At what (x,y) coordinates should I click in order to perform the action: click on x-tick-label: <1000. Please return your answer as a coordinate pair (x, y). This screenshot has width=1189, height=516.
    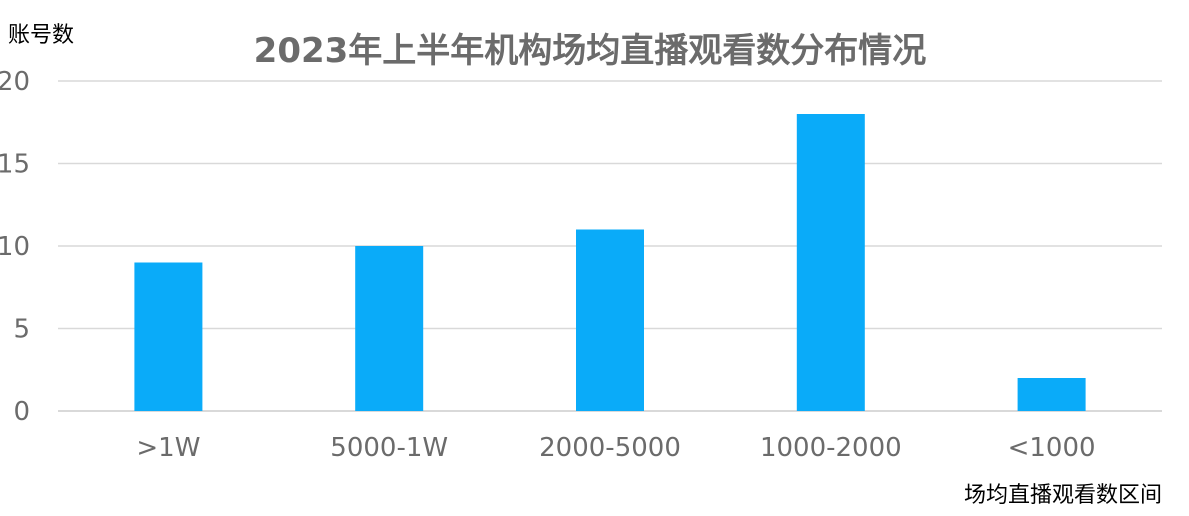
    Looking at the image, I should click on (1052, 448).